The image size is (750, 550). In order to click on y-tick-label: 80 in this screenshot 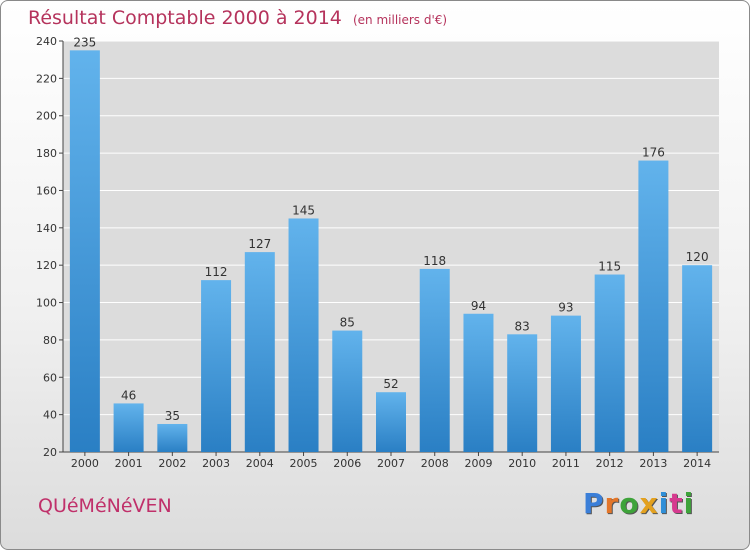, I will do `click(50, 340)`.